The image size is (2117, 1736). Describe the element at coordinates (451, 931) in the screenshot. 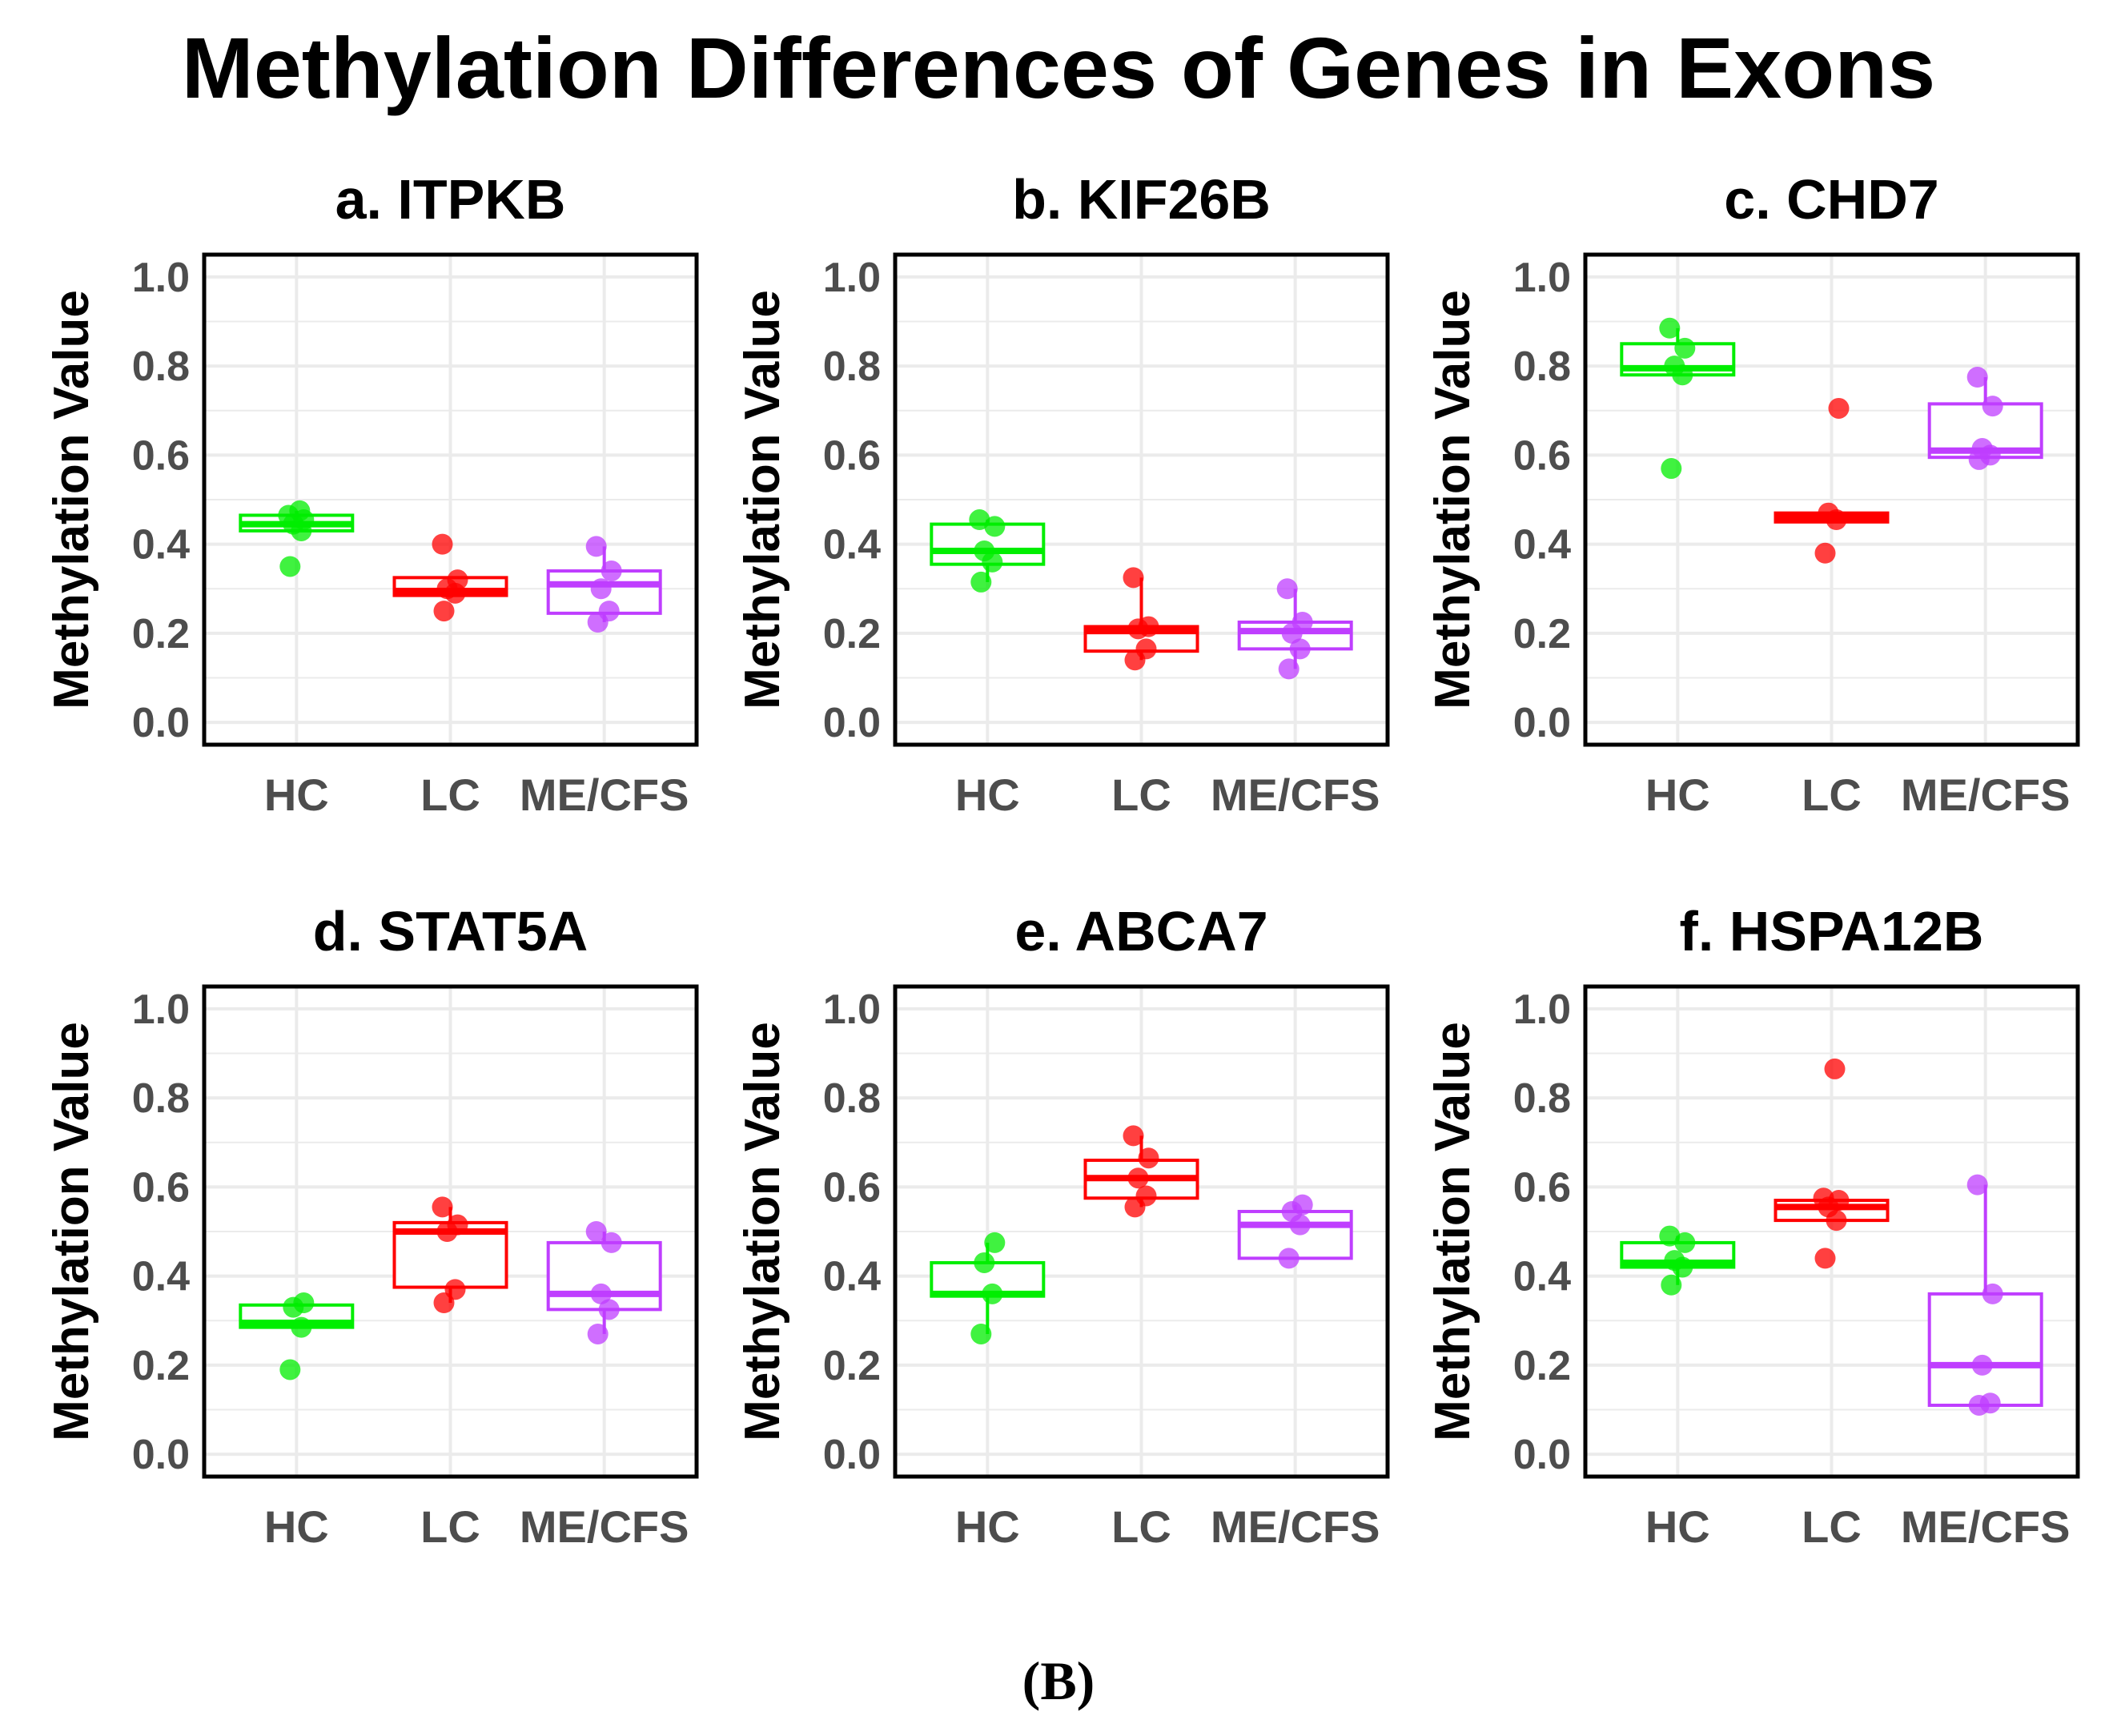

I see `panel-title: d. STAT5A` at that location.